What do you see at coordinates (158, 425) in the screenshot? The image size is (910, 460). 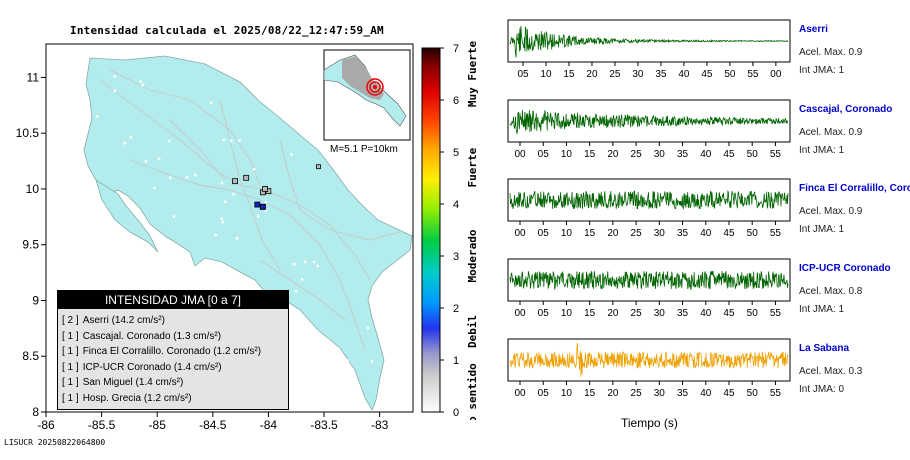 I see `map-x-tick-label: -85` at bounding box center [158, 425].